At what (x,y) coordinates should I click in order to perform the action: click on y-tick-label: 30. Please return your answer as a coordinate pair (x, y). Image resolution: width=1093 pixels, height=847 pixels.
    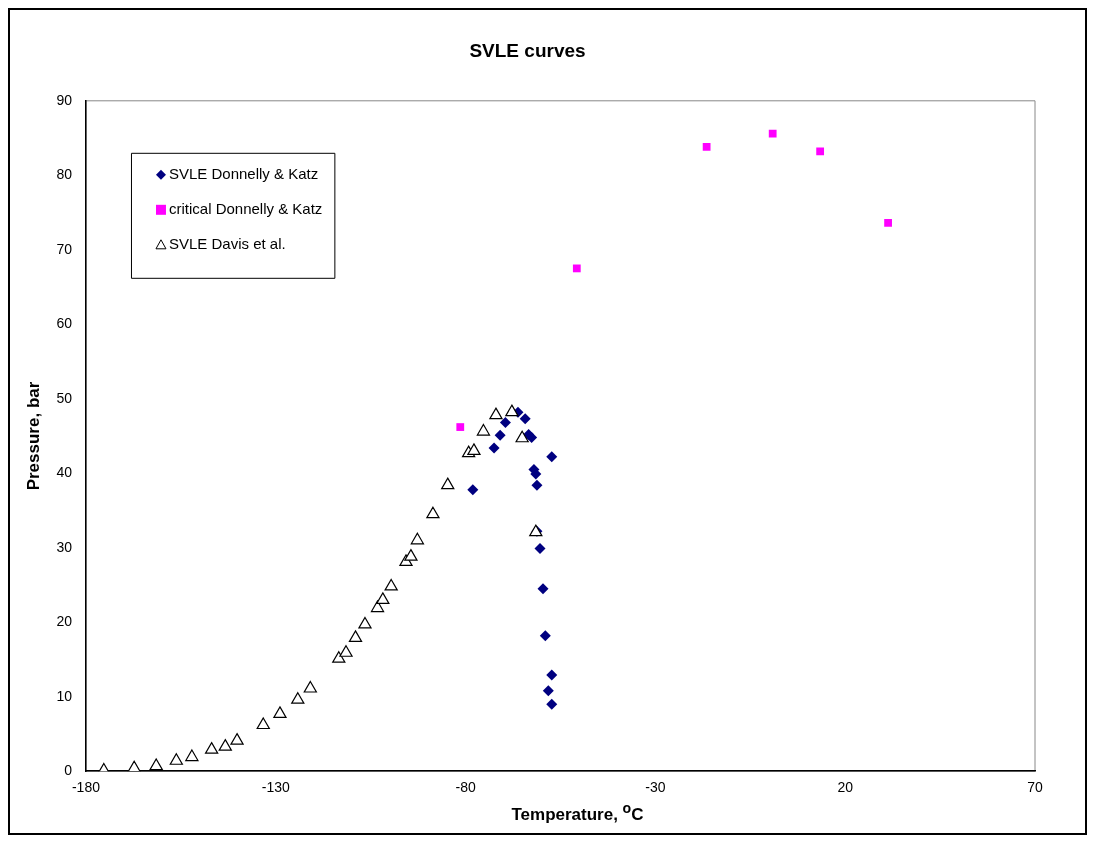
    Looking at the image, I should click on (64, 546).